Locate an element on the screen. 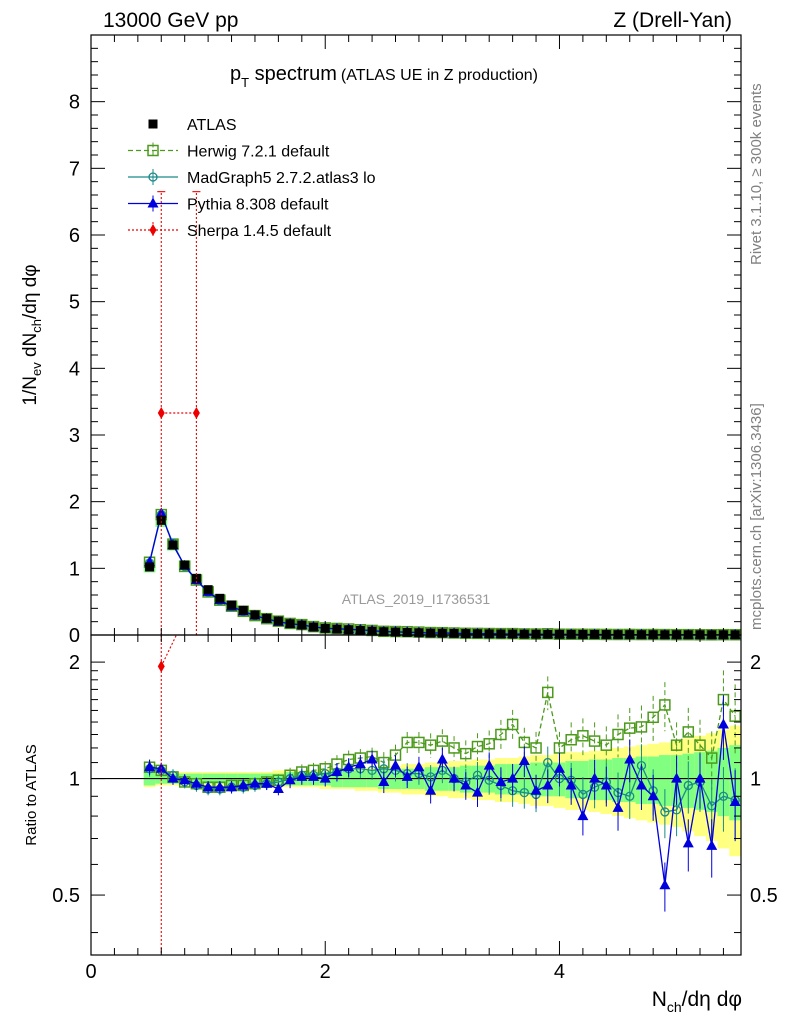  x-tick-label: 2 is located at coordinates (325, 972).